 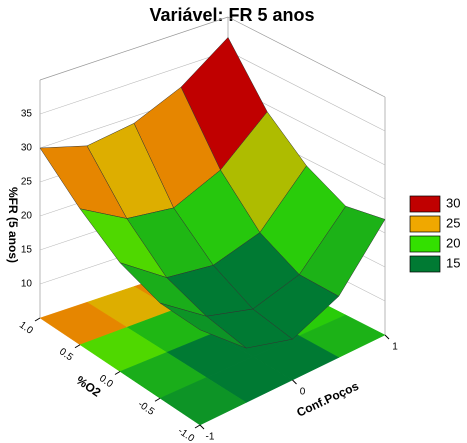 I want to click on z-tick-label: 10, so click(x=27, y=284).